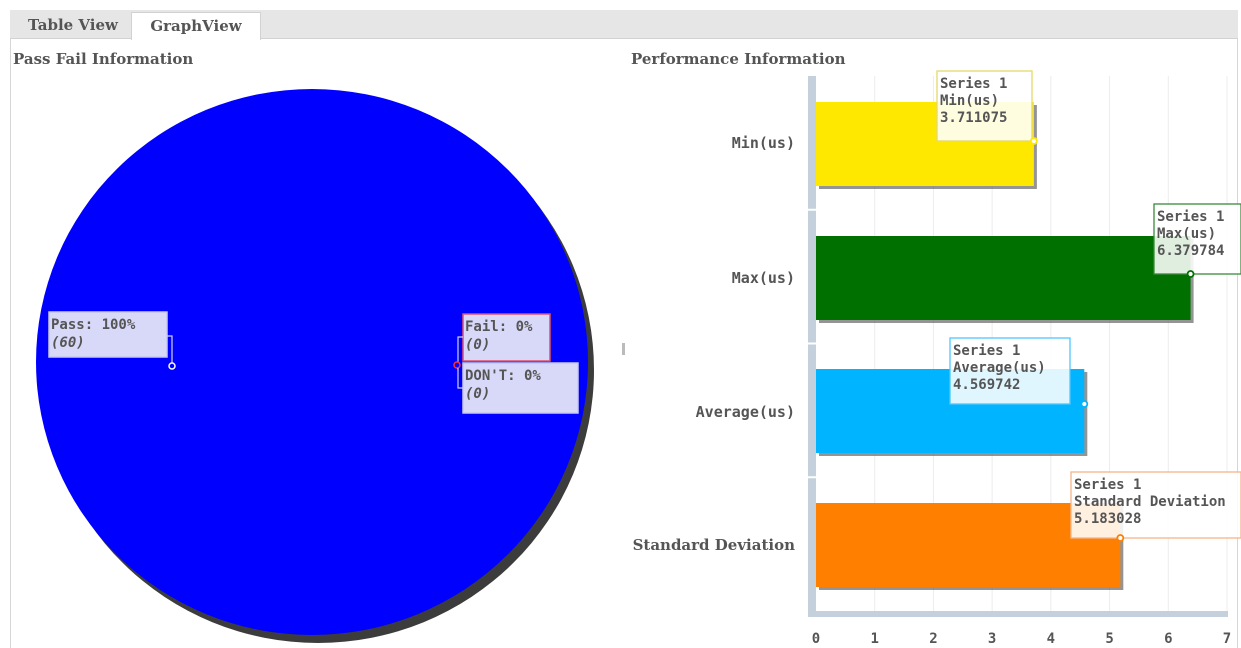  Describe the element at coordinates (503, 376) in the screenshot. I see `pie-label-dont: DON'T: 0%` at that location.